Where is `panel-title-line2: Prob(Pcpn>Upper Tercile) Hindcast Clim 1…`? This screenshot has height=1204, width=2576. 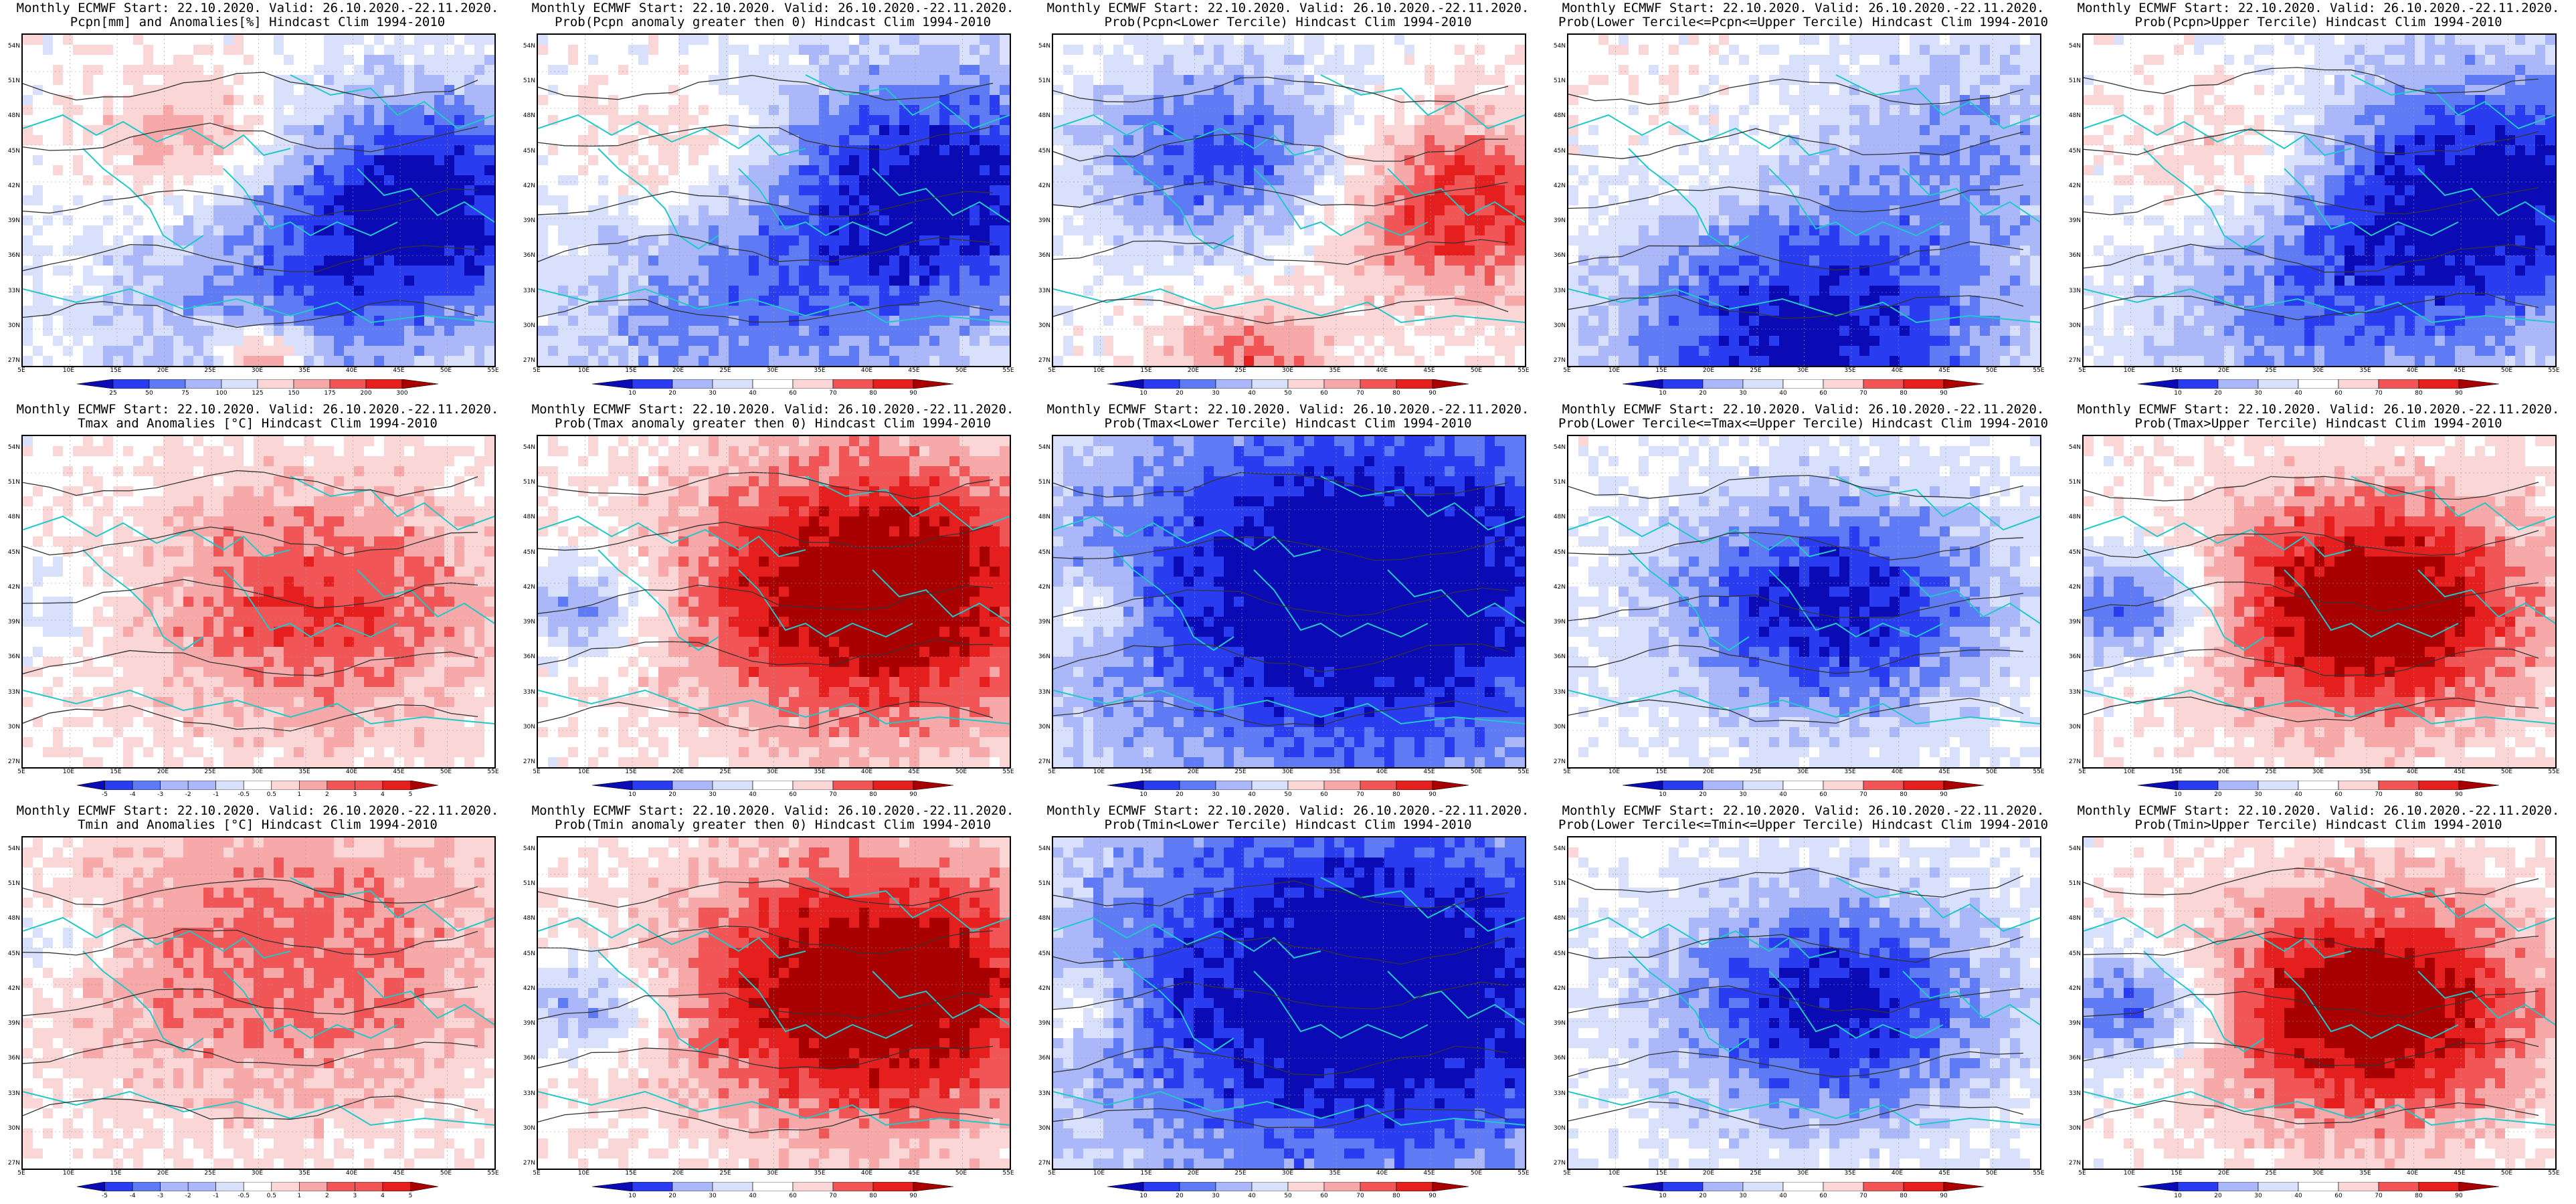 panel-title-line2: Prob(Pcpn>Upper Tercile) Hindcast Clim 1… is located at coordinates (2318, 22).